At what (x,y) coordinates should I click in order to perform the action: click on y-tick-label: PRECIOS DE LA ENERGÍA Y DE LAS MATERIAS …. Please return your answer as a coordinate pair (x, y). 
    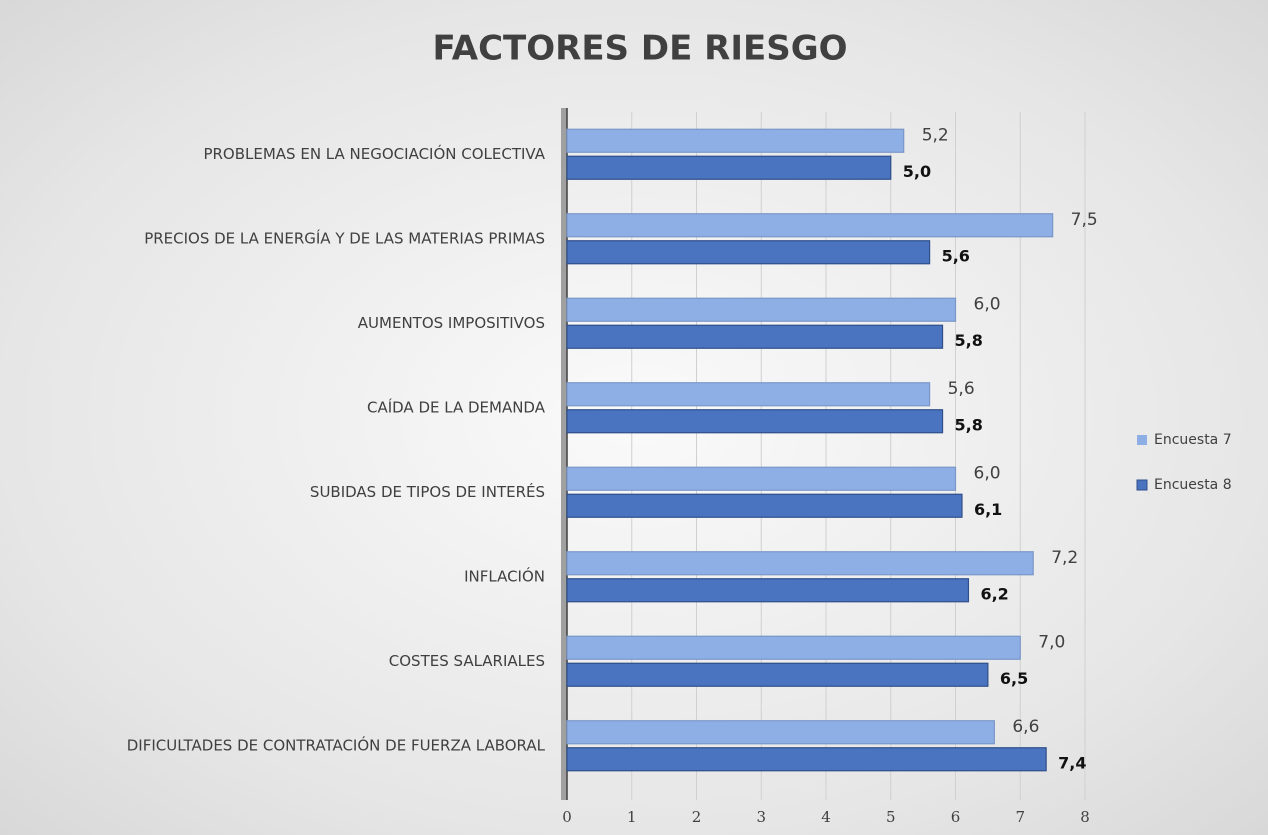
    Looking at the image, I should click on (344, 237).